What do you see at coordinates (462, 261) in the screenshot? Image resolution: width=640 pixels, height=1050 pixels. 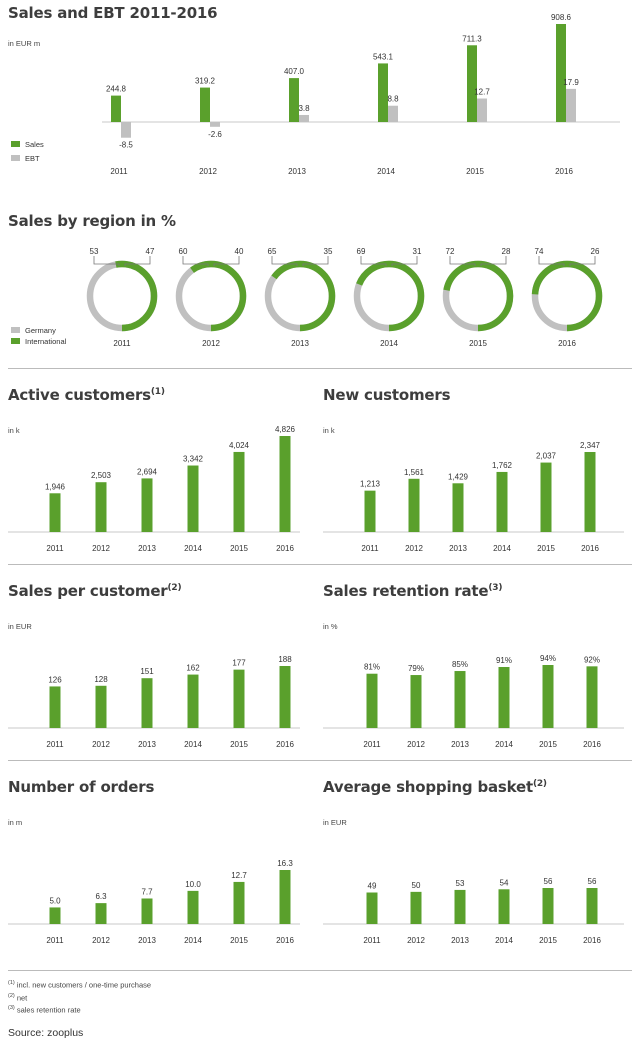 I see `international-leader-line` at bounding box center [462, 261].